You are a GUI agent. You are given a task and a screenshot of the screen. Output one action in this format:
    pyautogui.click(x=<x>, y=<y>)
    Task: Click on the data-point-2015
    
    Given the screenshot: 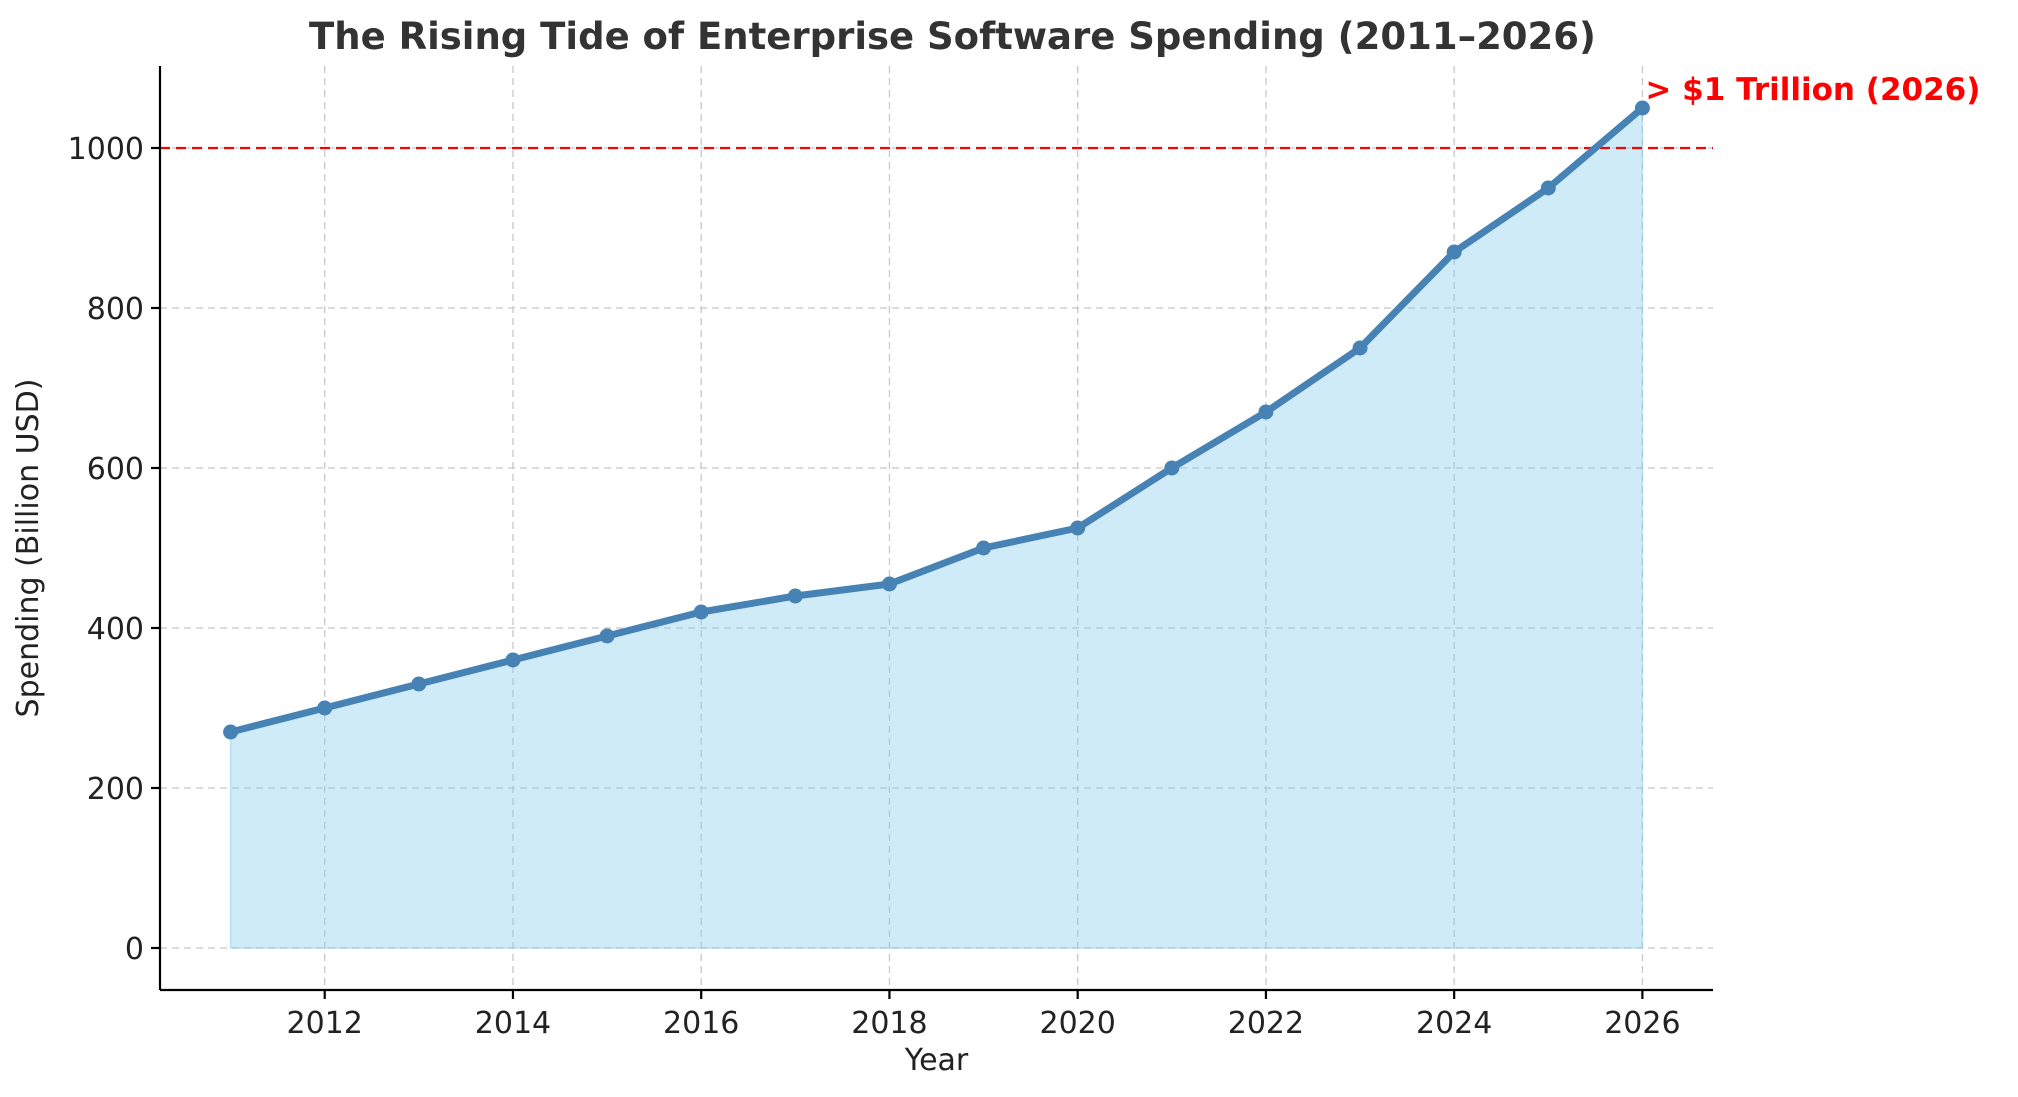 What is the action you would take?
    pyautogui.click(x=607, y=636)
    